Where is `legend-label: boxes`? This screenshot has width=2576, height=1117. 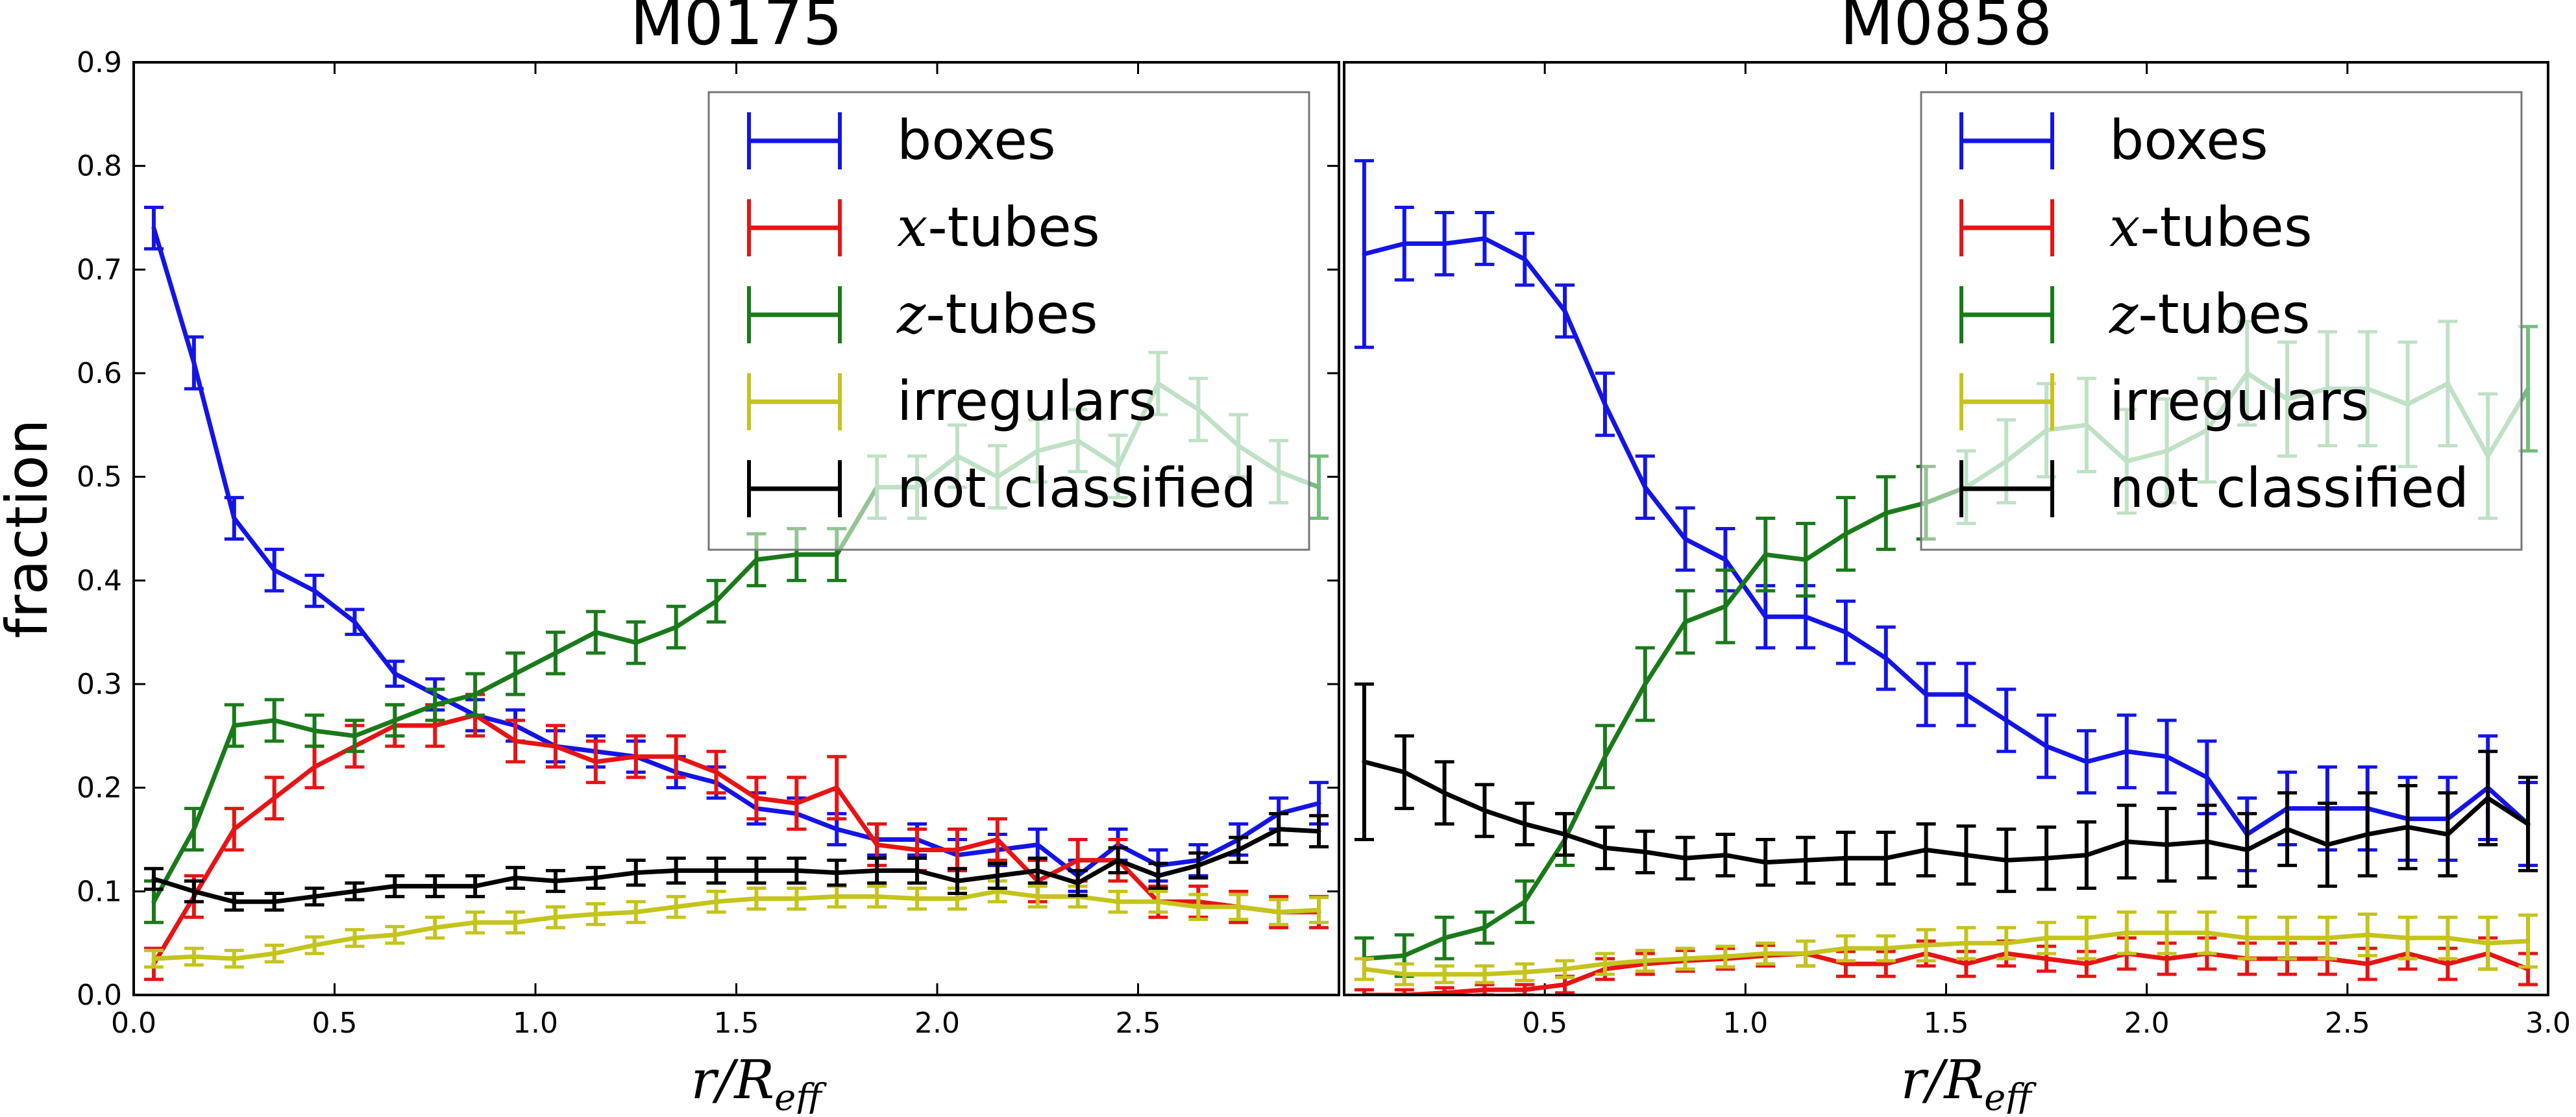
legend-label: boxes is located at coordinates (976, 140).